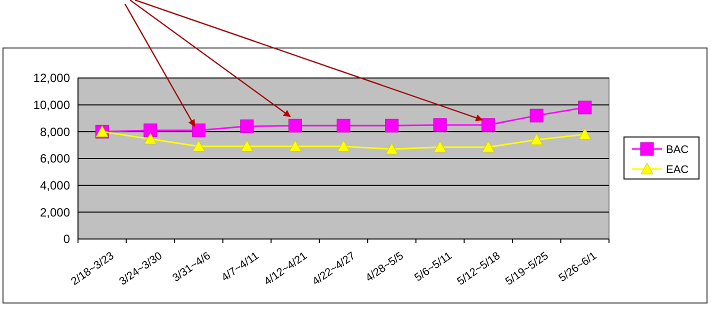  What do you see at coordinates (677, 150) in the screenshot?
I see `legend-label: BAC` at bounding box center [677, 150].